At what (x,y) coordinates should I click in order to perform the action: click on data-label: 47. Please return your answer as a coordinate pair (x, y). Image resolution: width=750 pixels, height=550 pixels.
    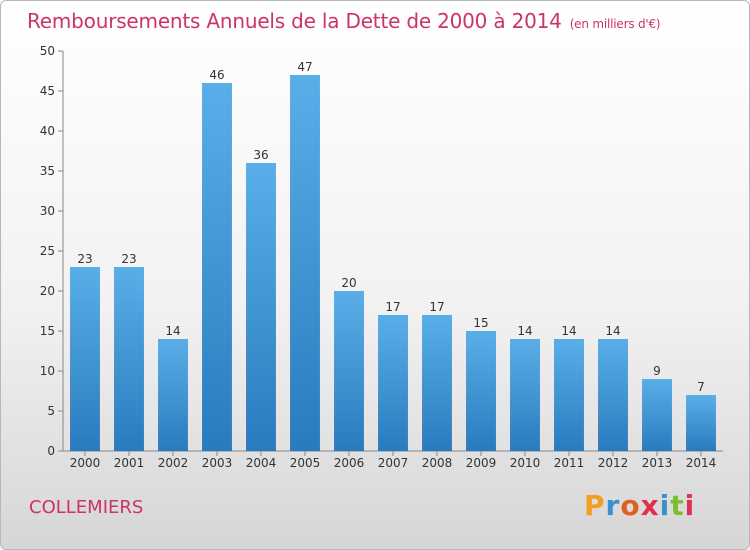
    Looking at the image, I should click on (304, 67).